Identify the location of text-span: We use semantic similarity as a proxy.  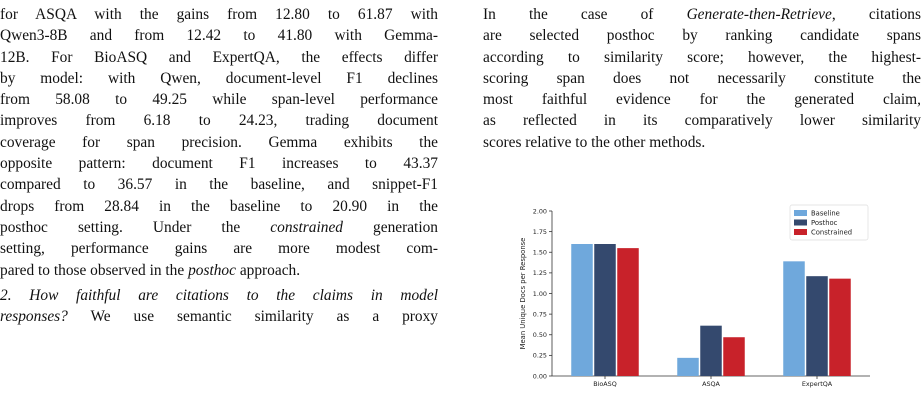
(252, 317).